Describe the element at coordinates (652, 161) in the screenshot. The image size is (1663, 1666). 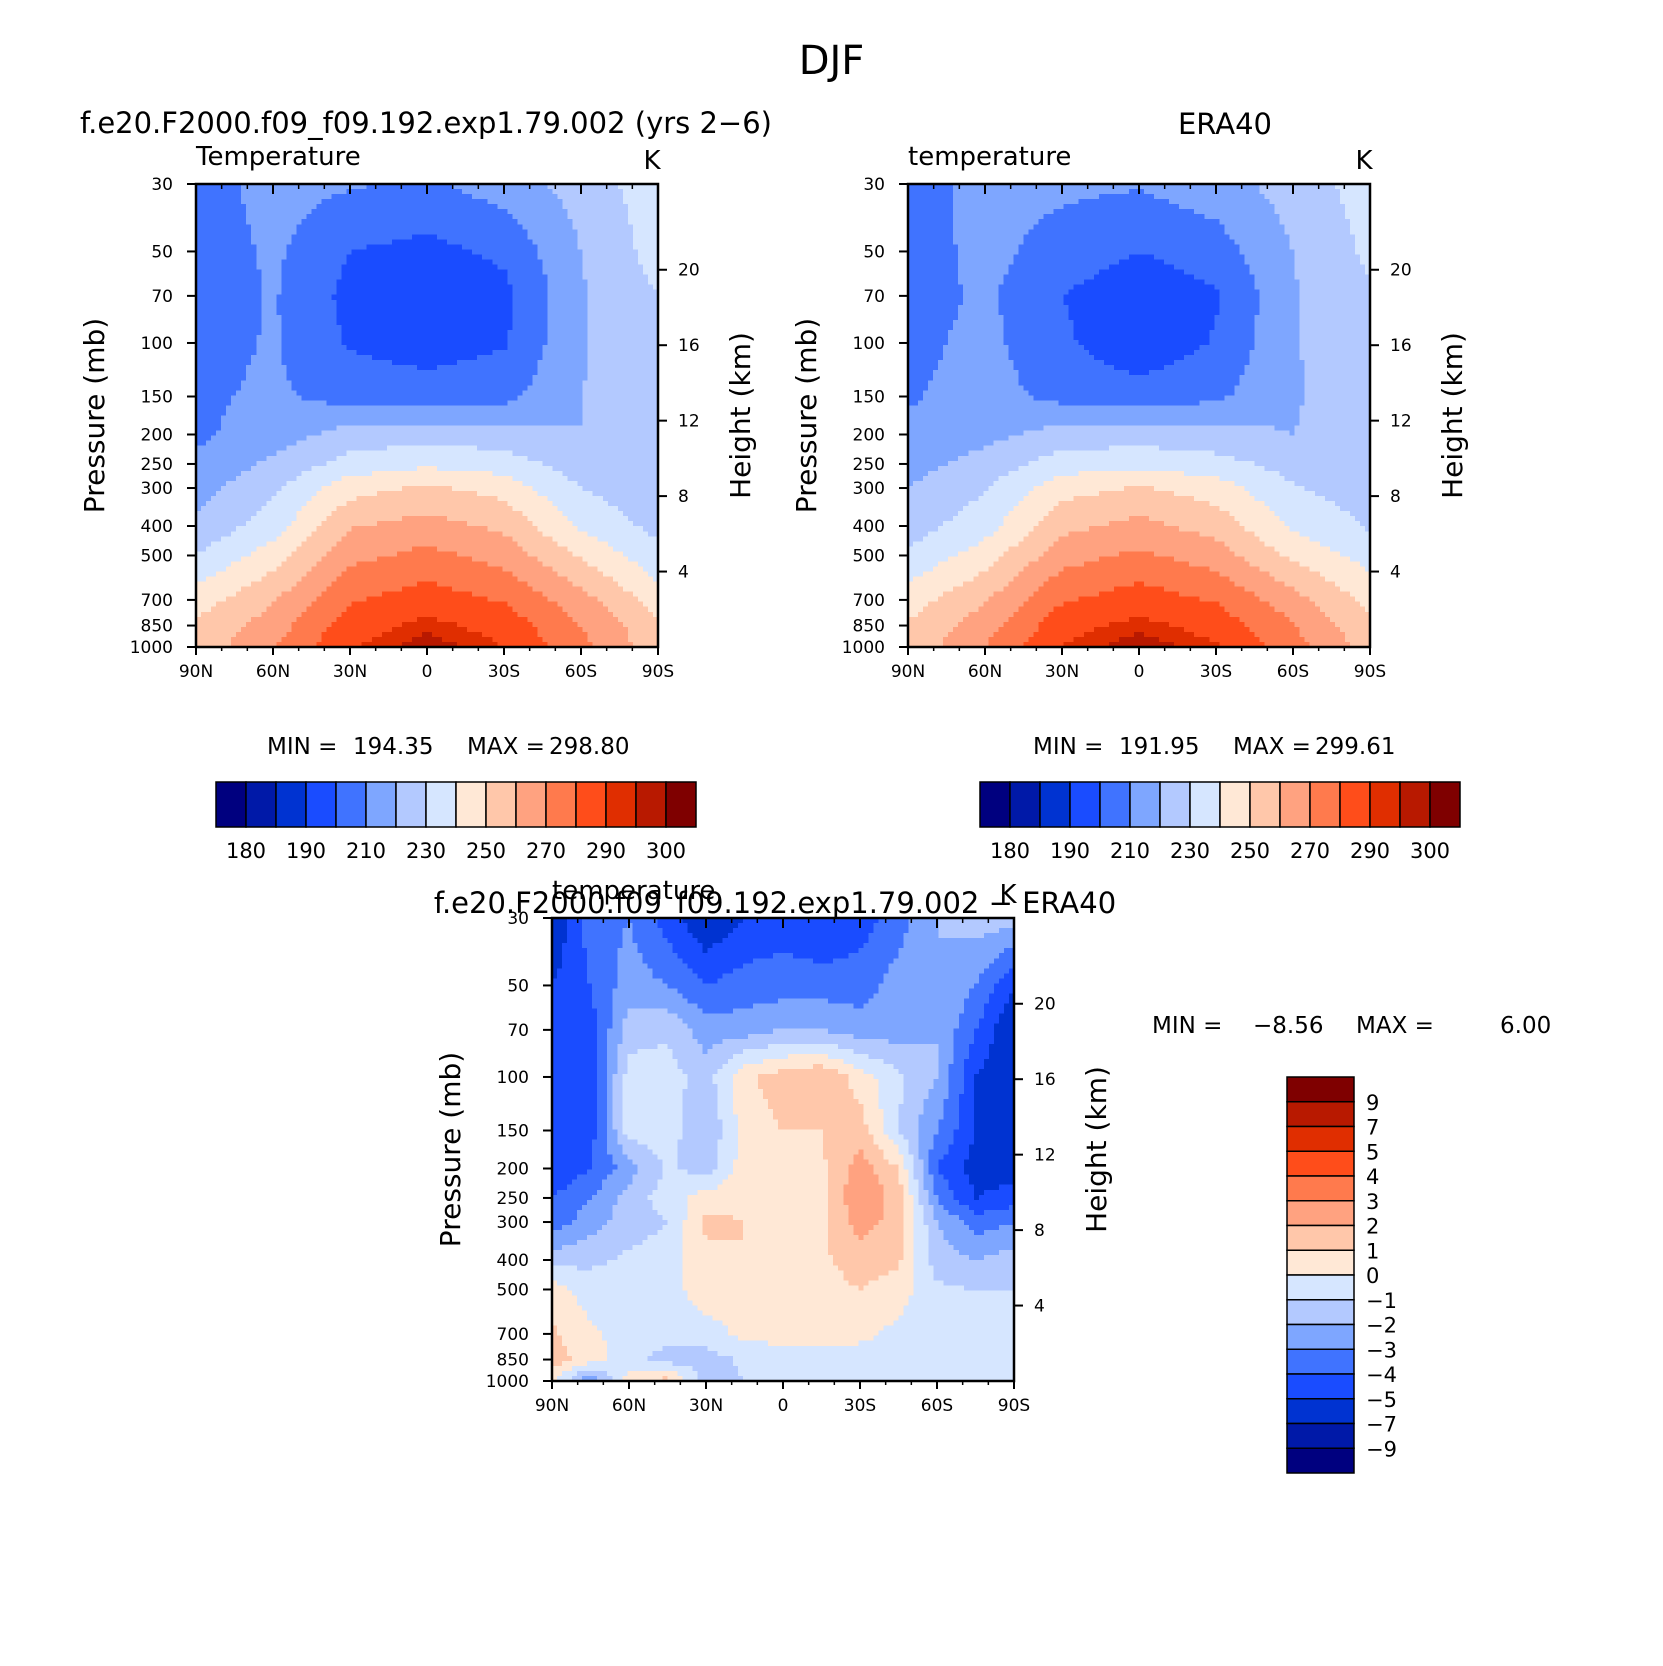
I see `panel1-units: K` at that location.